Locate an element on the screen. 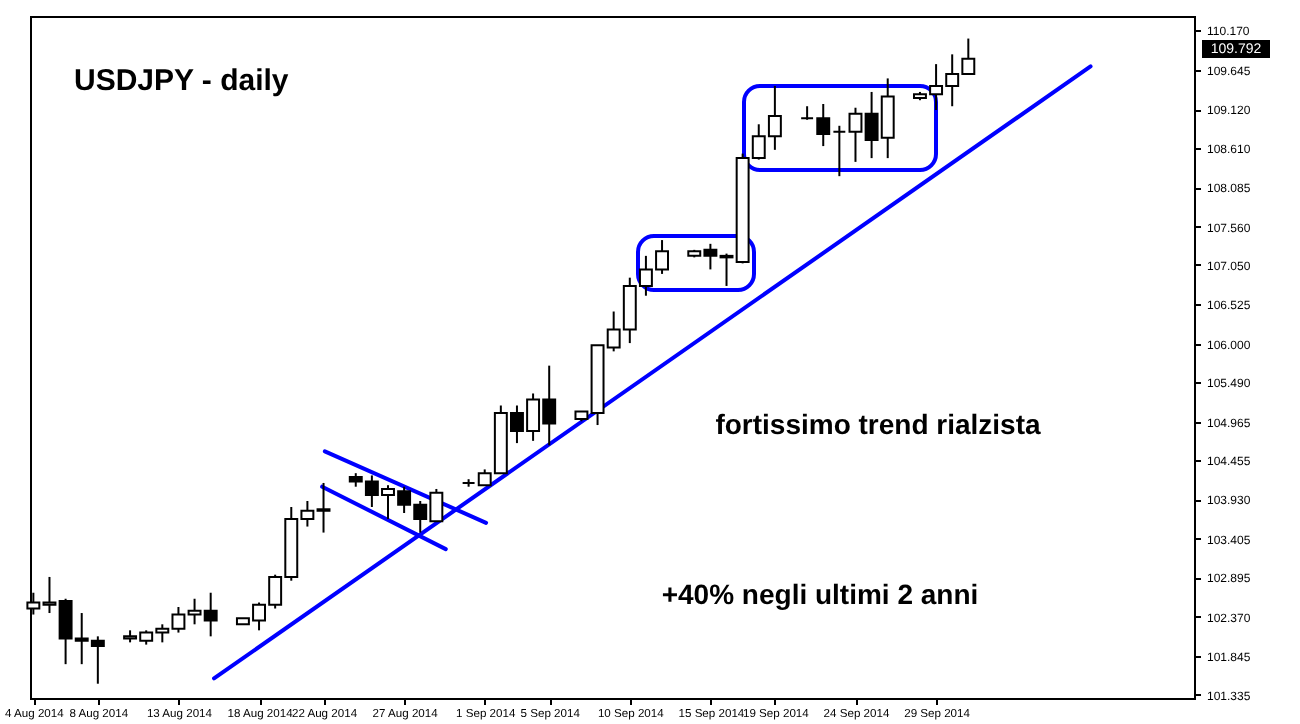  annotation: +40% negli ultimi 2 anni is located at coordinates (820, 594).